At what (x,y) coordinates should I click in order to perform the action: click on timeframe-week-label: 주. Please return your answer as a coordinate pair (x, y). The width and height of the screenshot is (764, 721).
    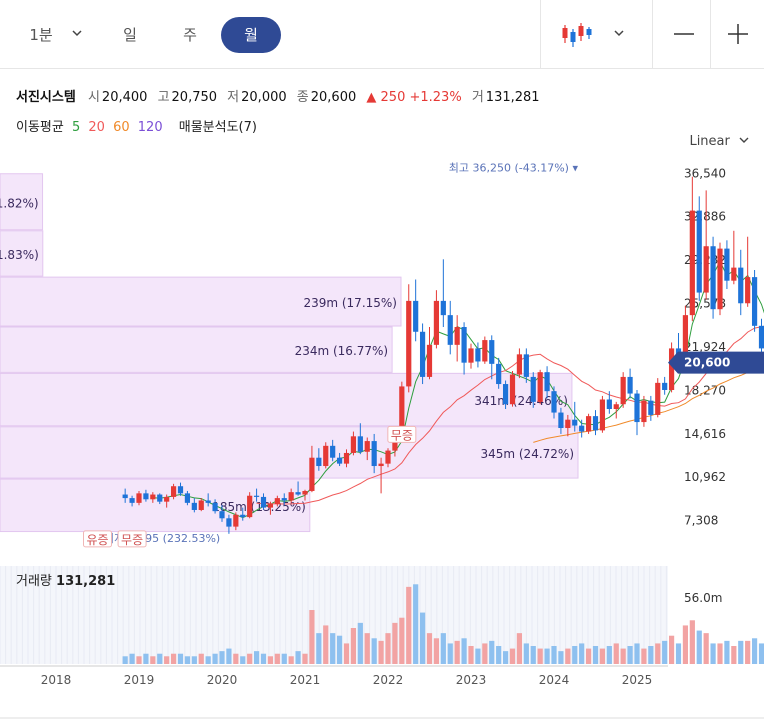
    Looking at the image, I should click on (190, 35).